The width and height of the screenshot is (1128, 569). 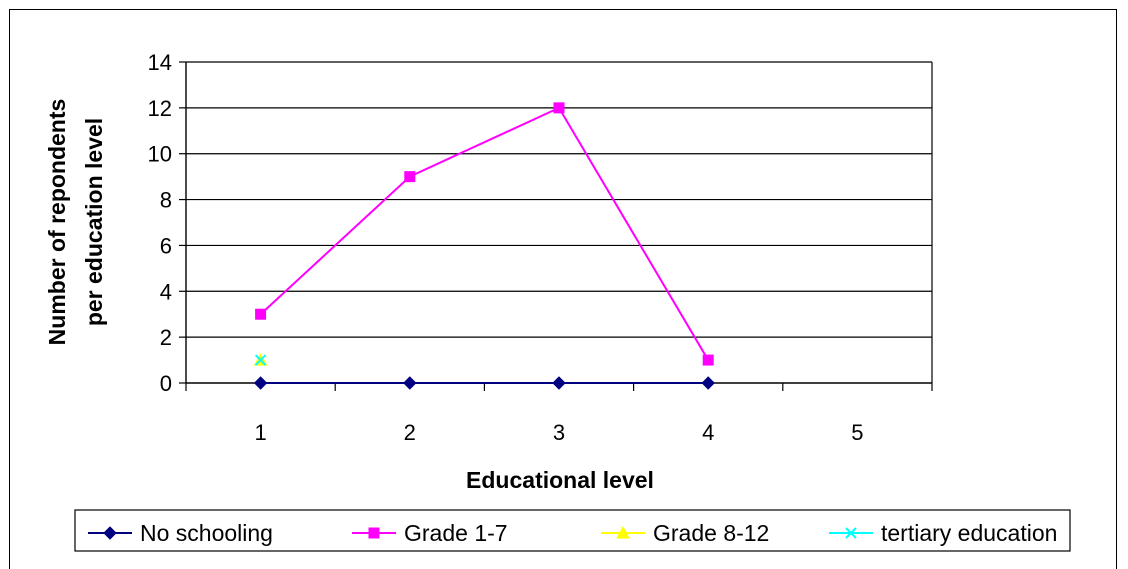 I want to click on x-tick-label: 1, so click(x=260, y=432).